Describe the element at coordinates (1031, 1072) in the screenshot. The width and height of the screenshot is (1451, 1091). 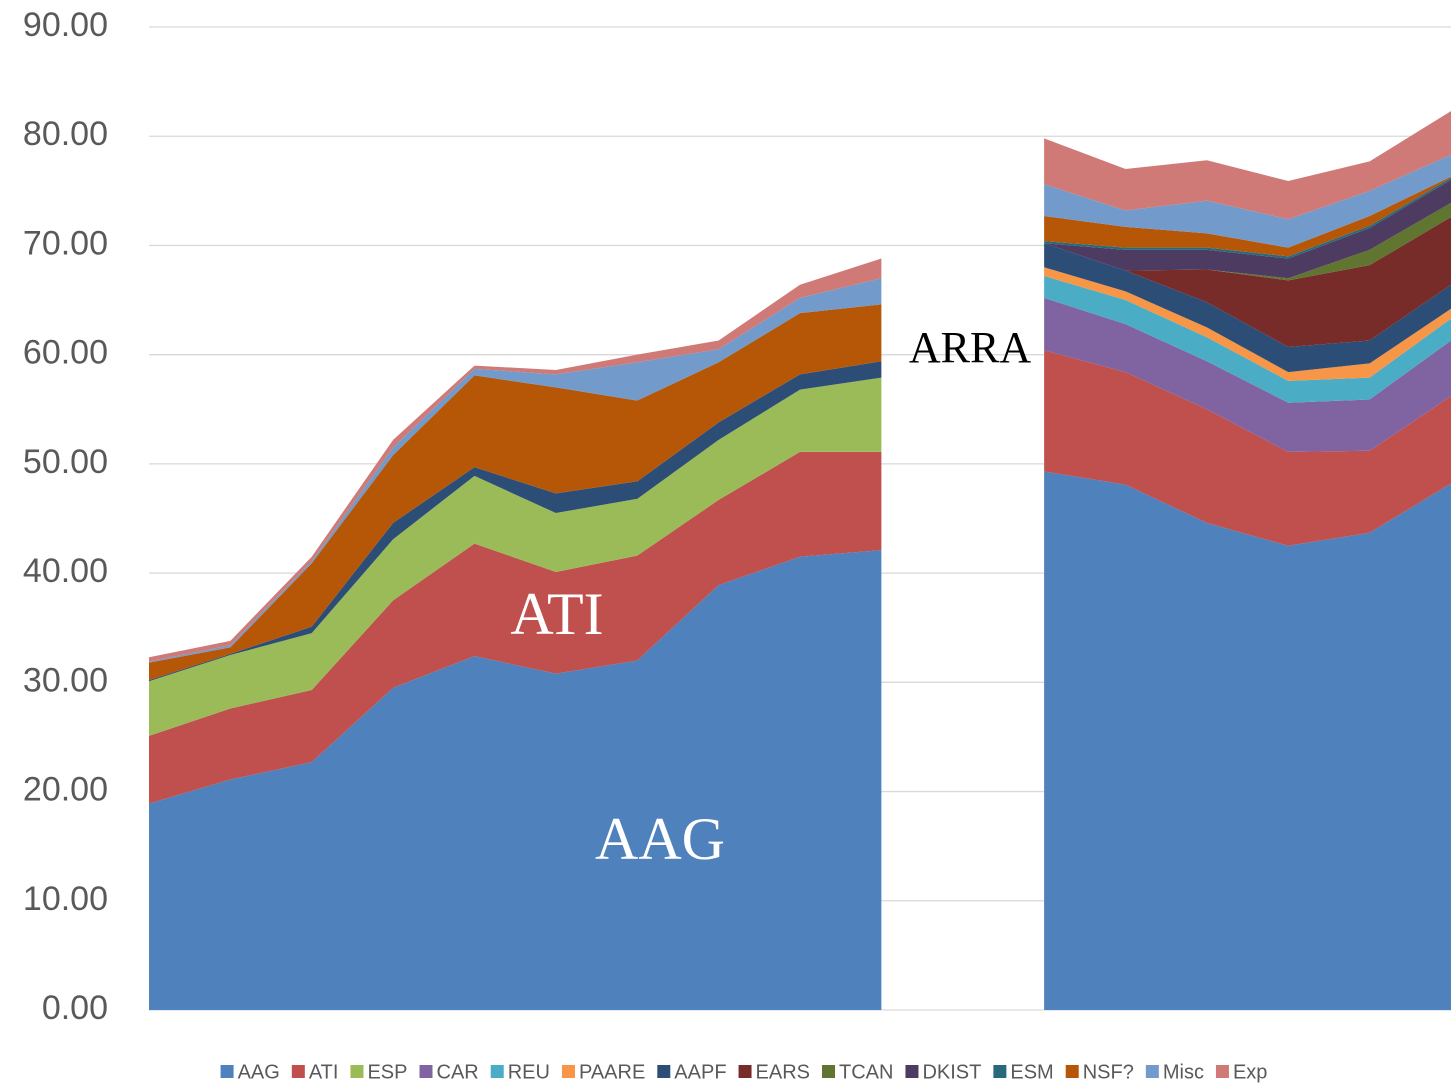
I see `legend-label: ESM` at that location.